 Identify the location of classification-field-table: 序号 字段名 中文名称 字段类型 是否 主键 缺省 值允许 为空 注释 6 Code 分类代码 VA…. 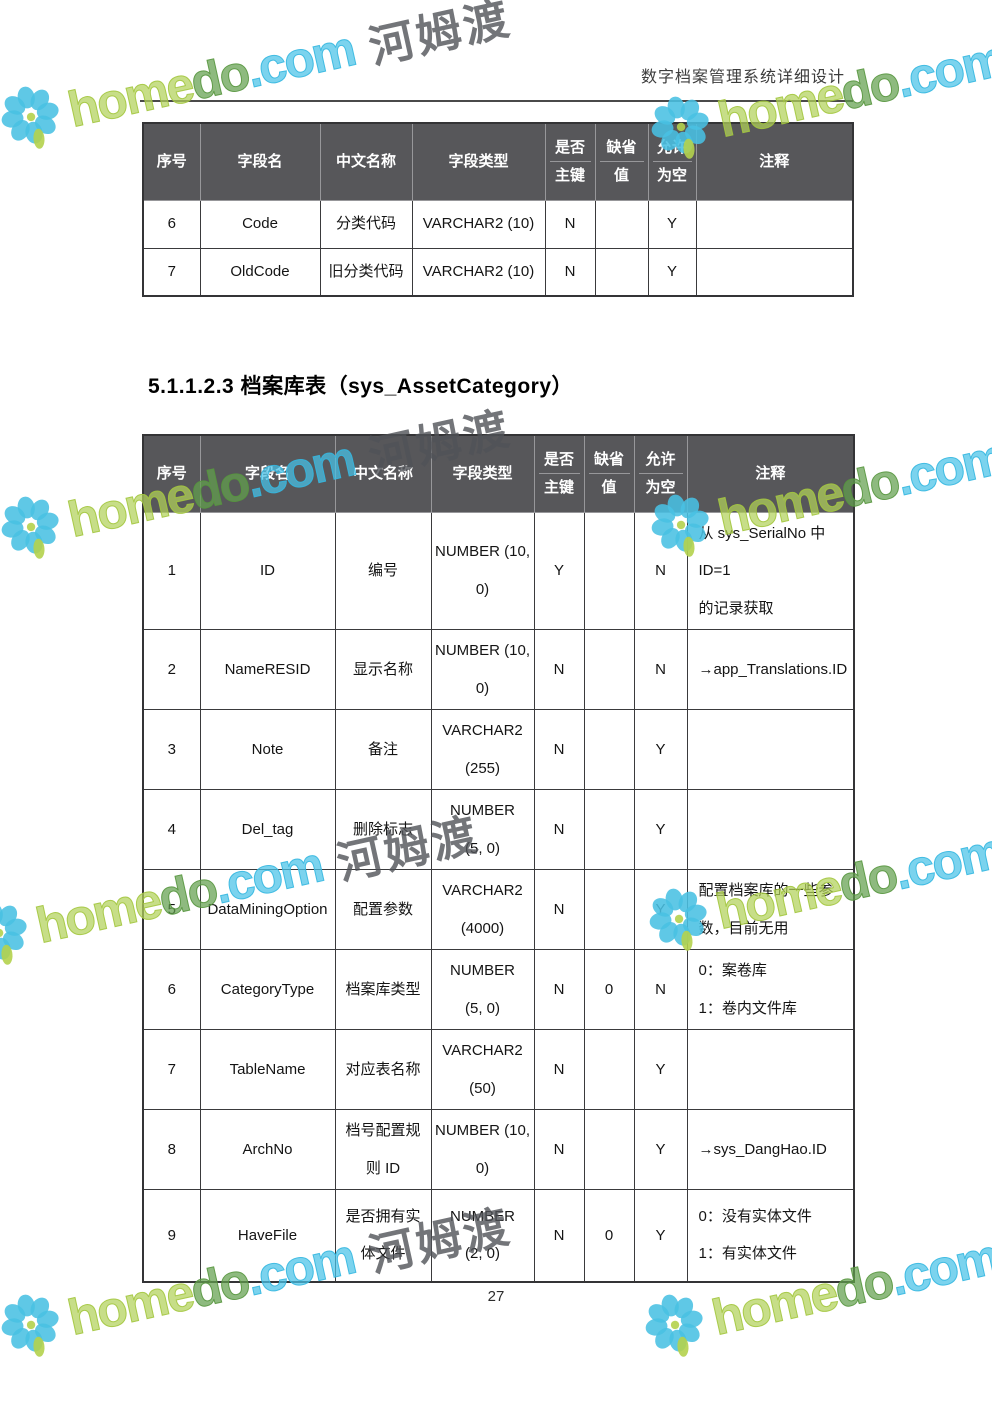
(498, 209).